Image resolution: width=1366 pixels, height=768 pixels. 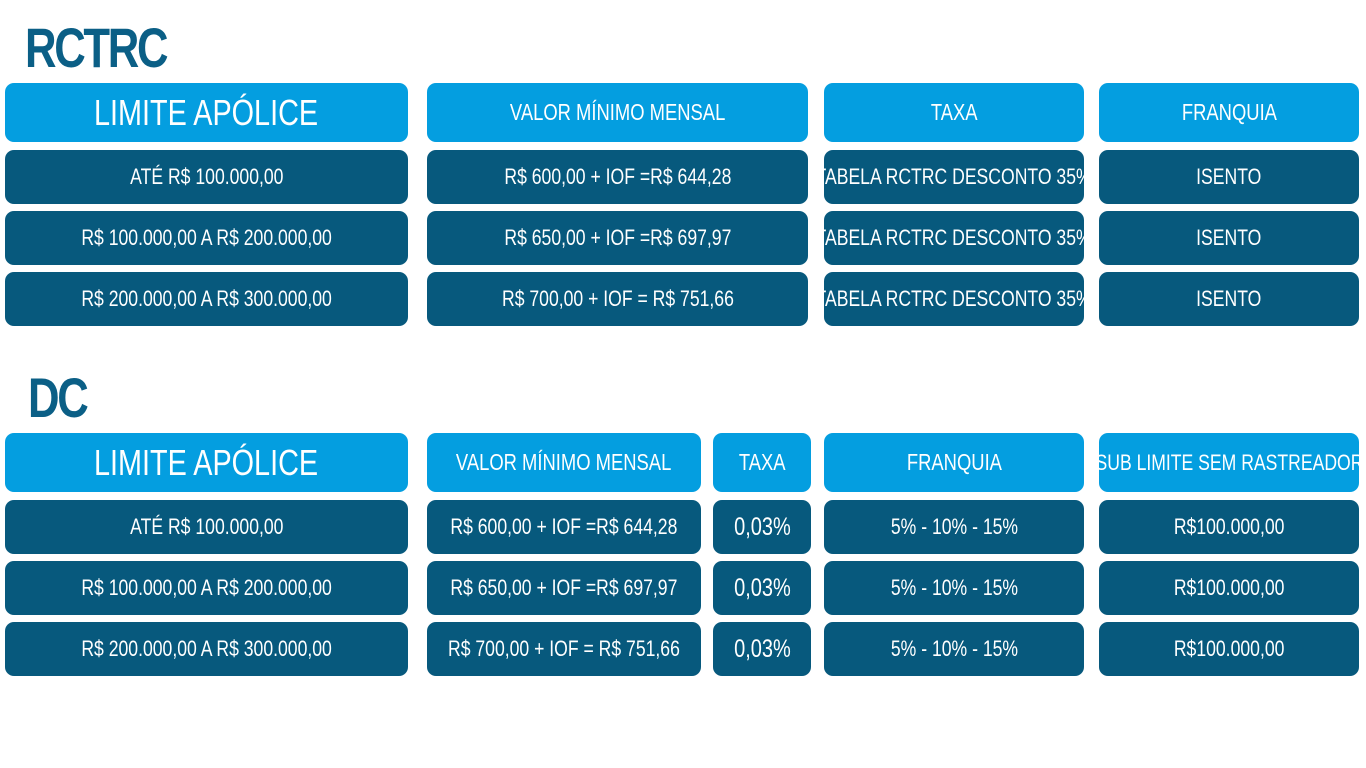 I want to click on dc-title: DC, so click(x=58, y=397).